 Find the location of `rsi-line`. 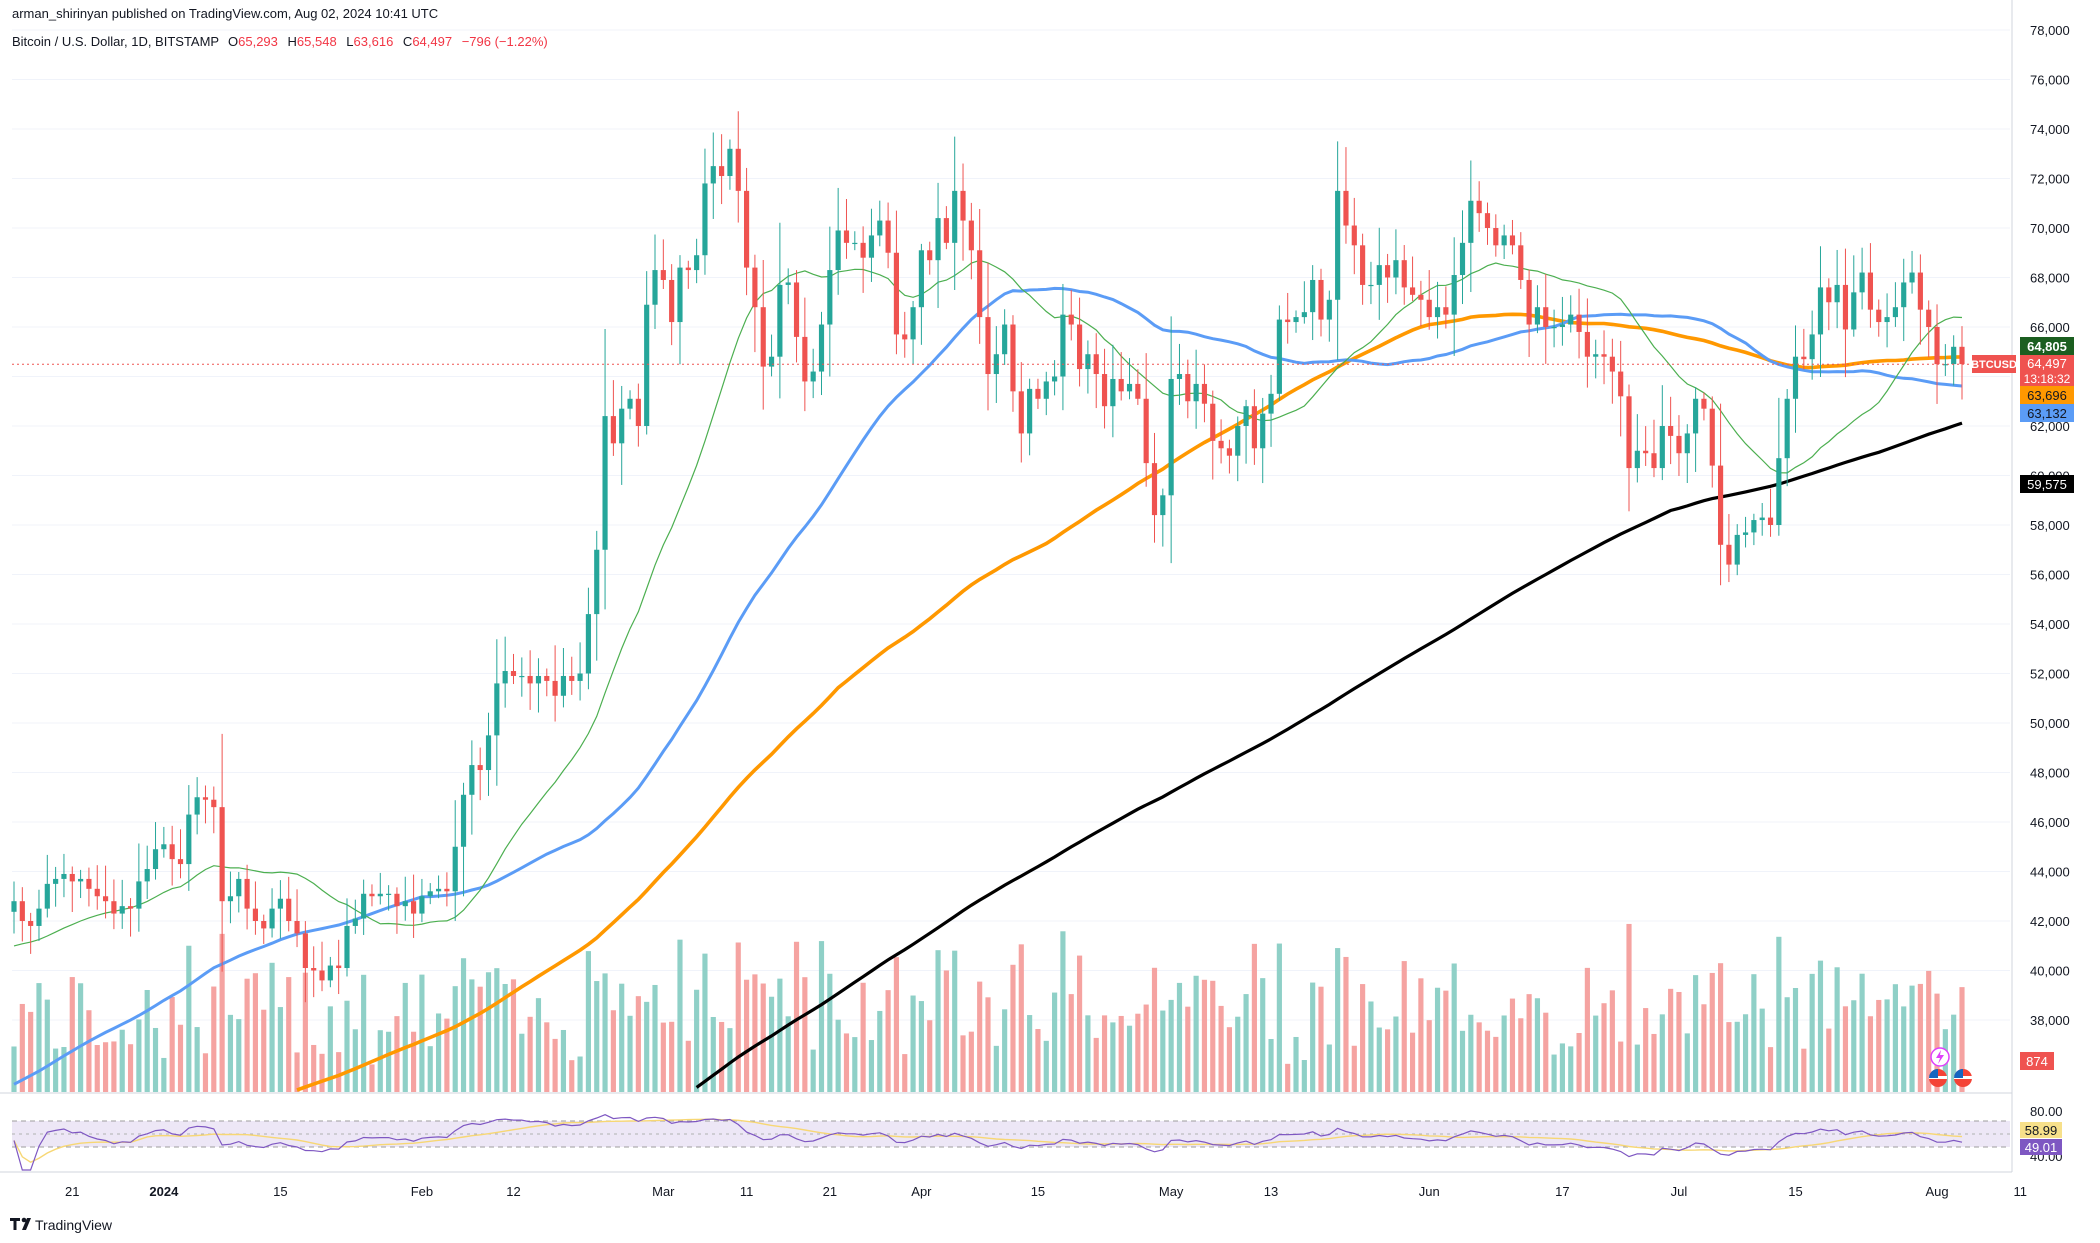

rsi-line is located at coordinates (988, 1142).